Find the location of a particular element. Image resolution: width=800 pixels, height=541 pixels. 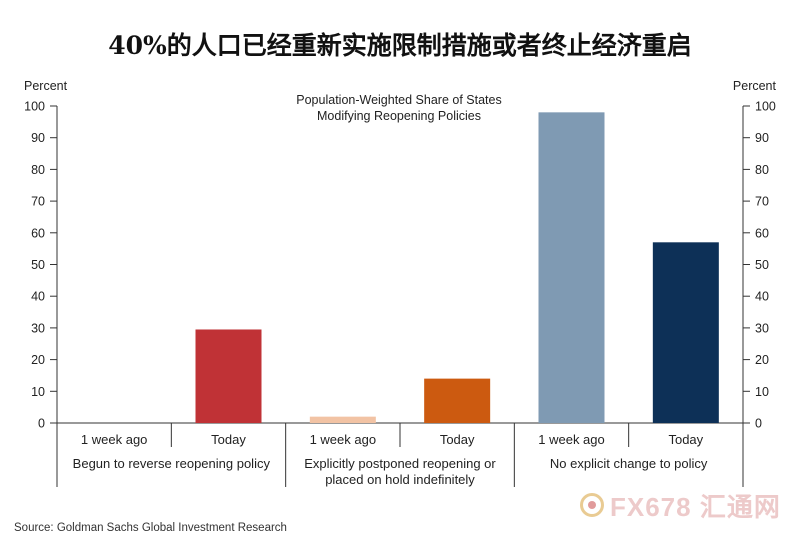

group-label: Begun to reverse reopening policy is located at coordinates (172, 463).